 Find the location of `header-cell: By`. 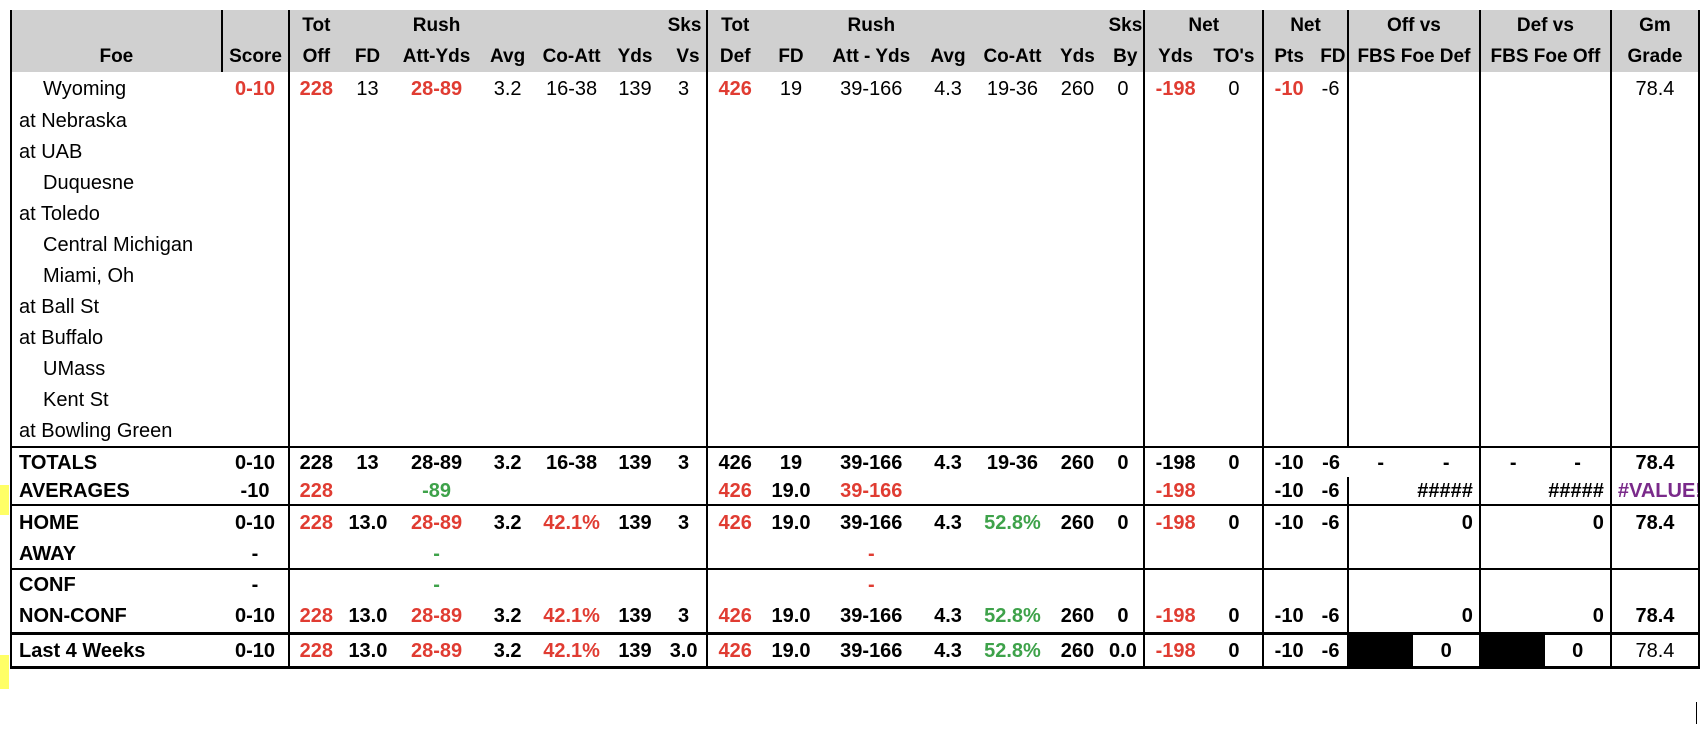

header-cell: By is located at coordinates (1123, 56).